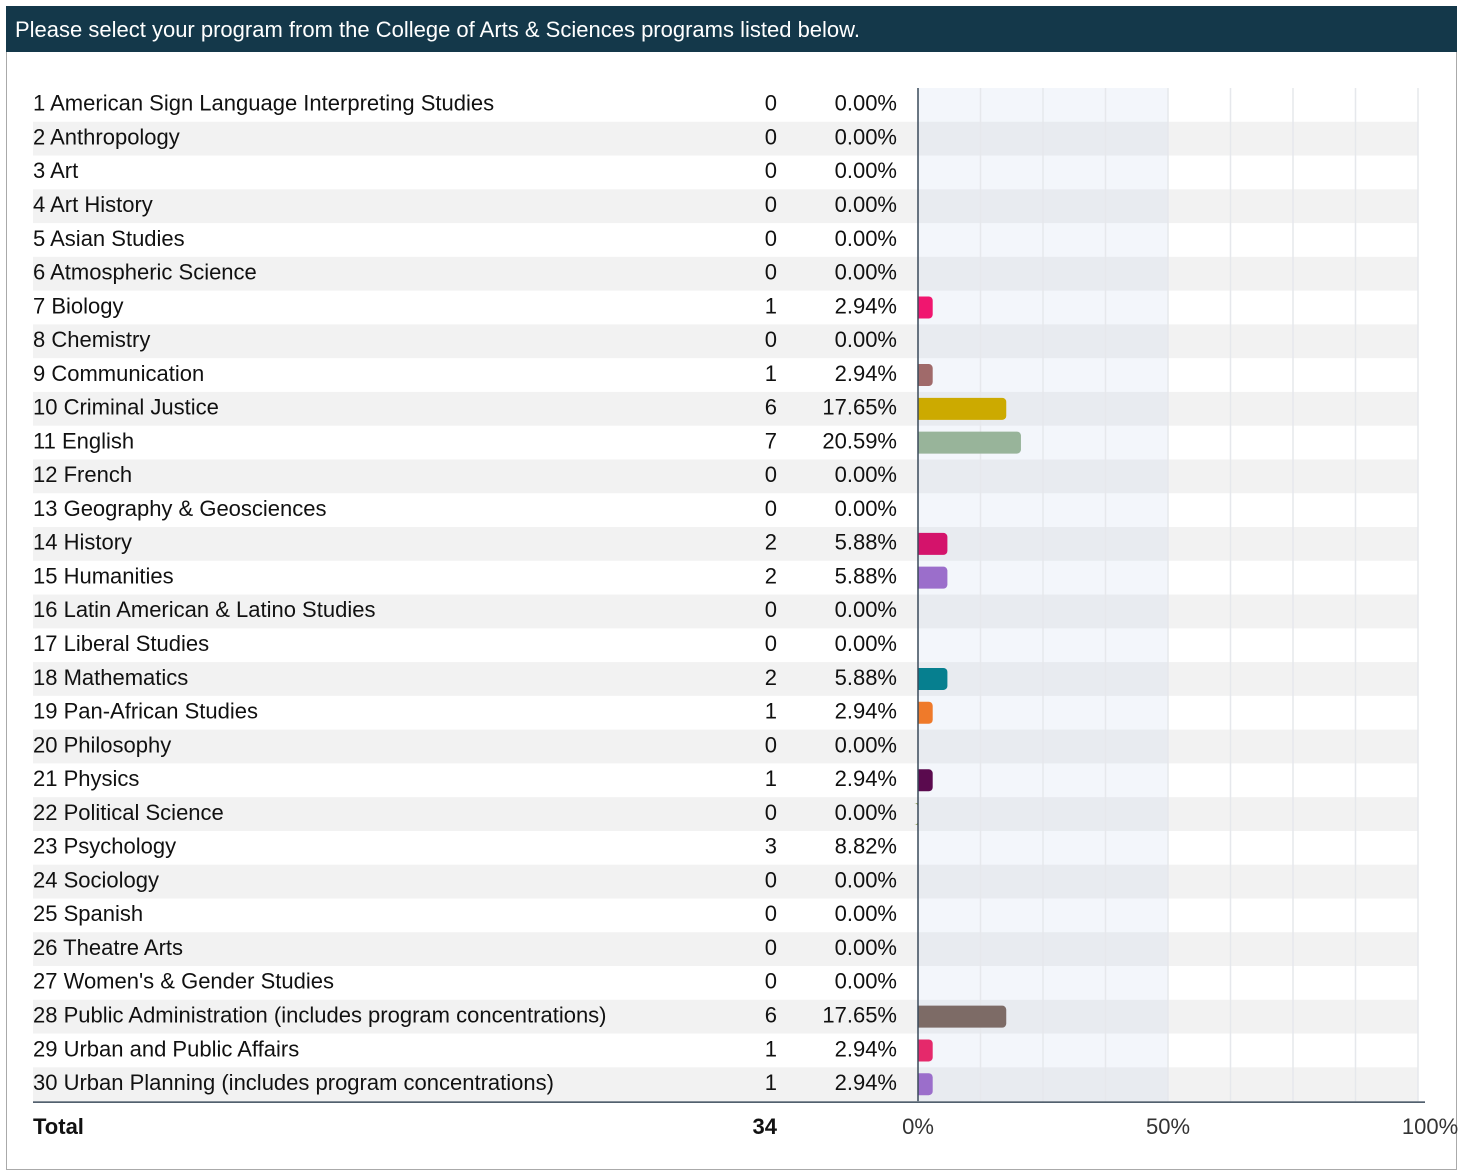  Describe the element at coordinates (859, 440) in the screenshot. I see `percent-label: 20.59%` at that location.